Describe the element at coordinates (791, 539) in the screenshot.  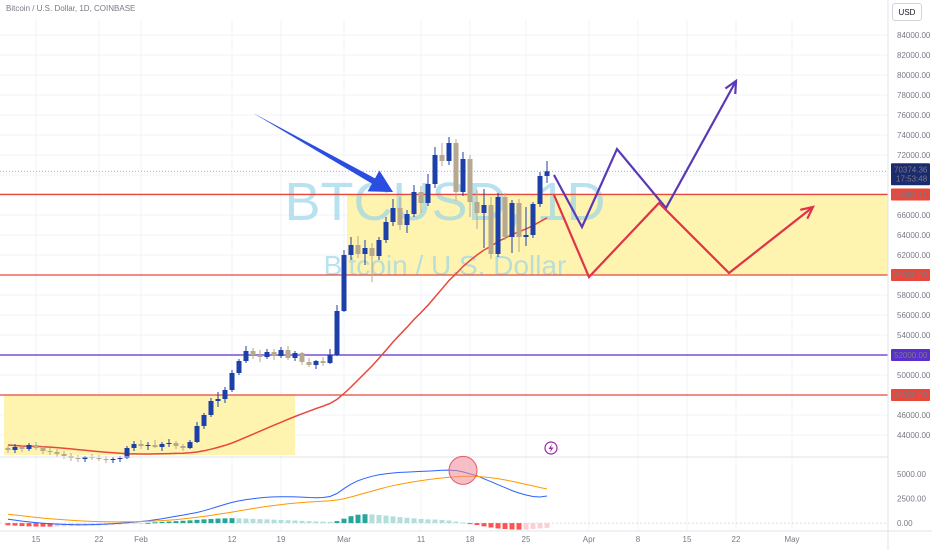
I see `time-tick-label: May` at that location.